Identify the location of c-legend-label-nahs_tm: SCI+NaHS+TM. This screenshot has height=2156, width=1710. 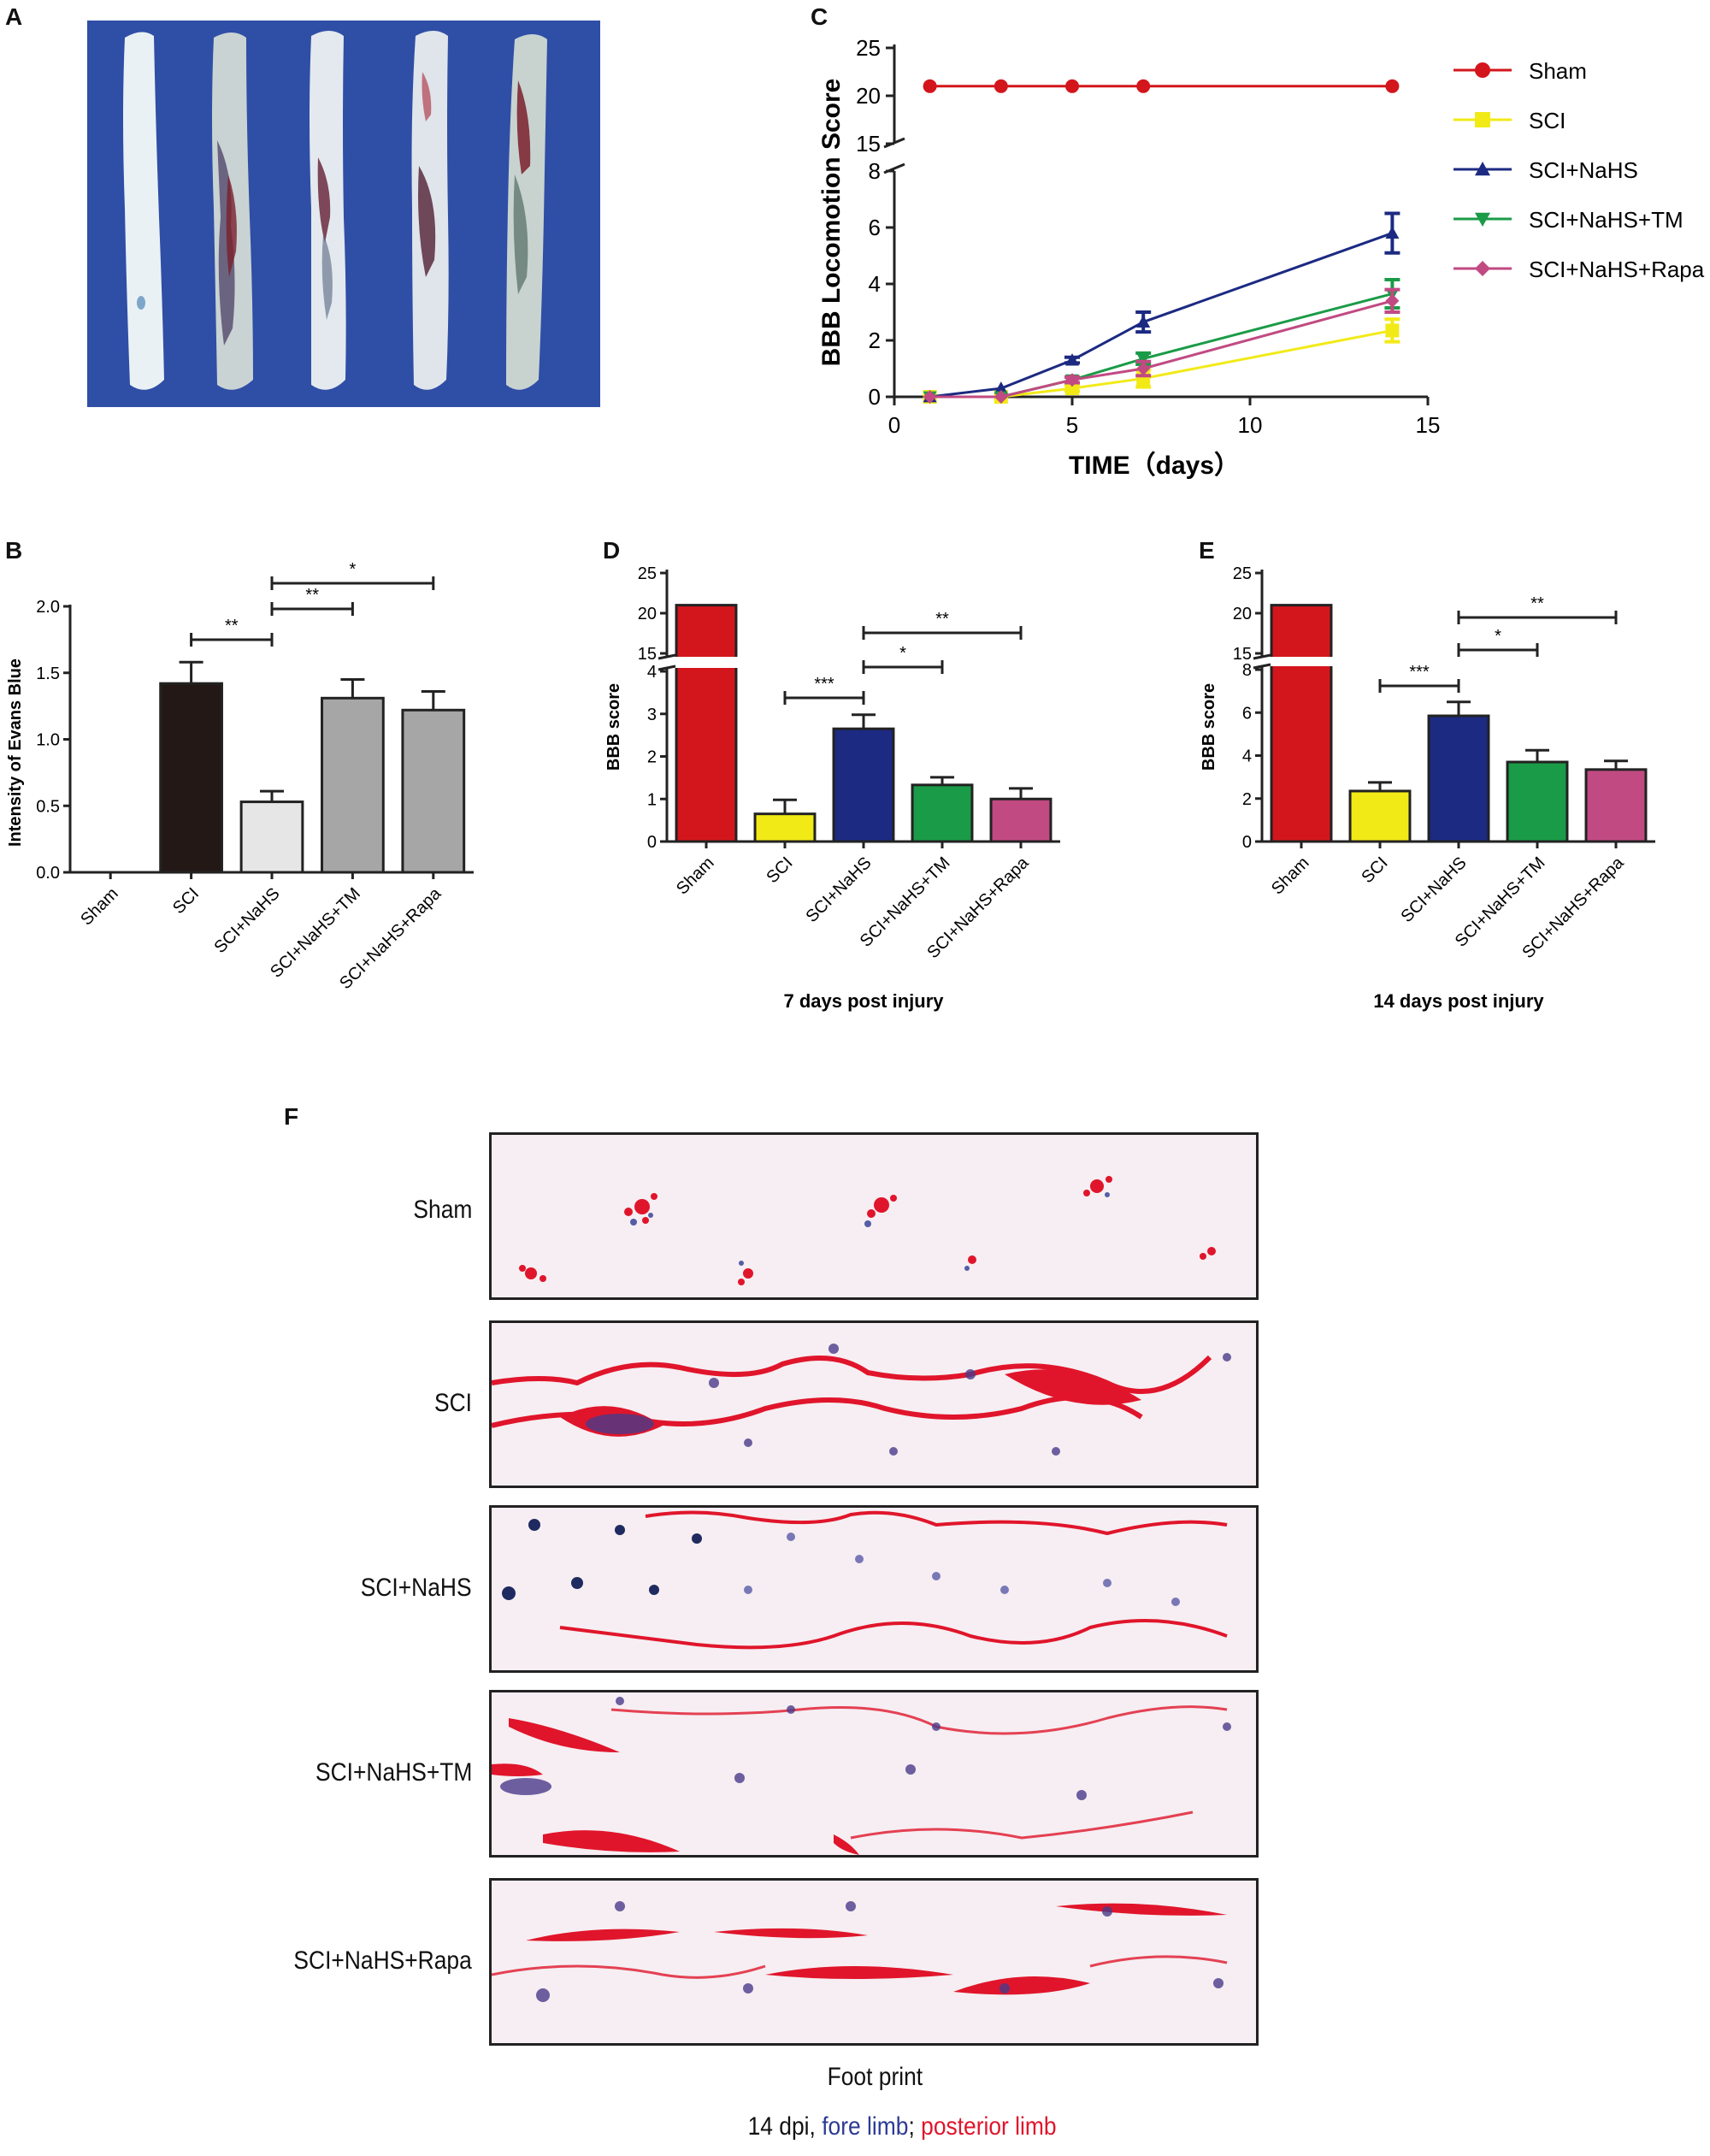
(1606, 220).